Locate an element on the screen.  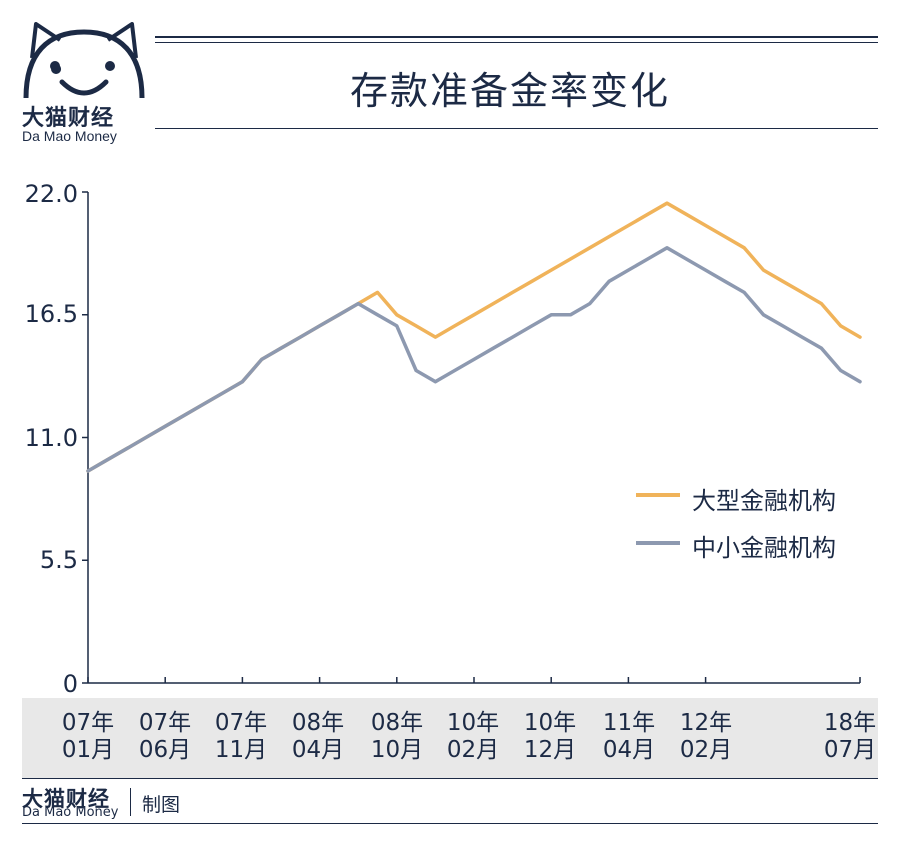
x-tick-label: 07年 06月 is located at coordinates (165, 736).